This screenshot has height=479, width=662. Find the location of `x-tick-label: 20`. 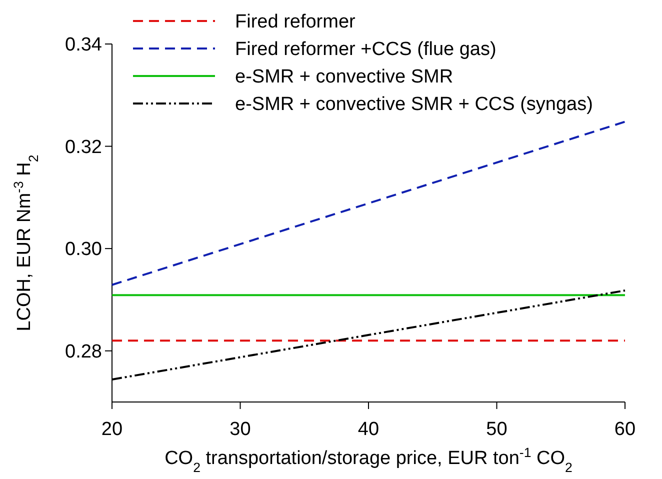

x-tick-label: 20 is located at coordinates (112, 429).